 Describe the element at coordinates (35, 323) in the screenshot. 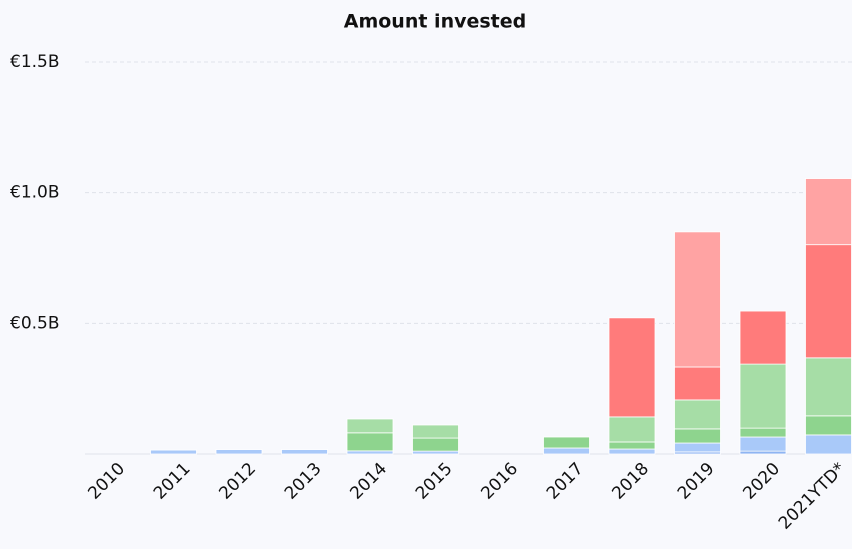

I see `y-tick-label: €0.5B` at that location.